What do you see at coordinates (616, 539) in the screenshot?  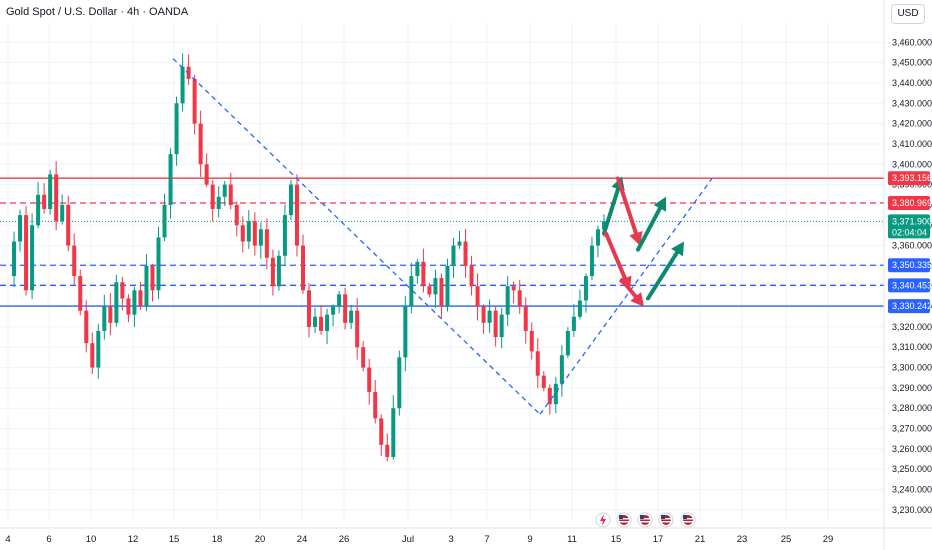 I see `x-tick-label: 15` at bounding box center [616, 539].